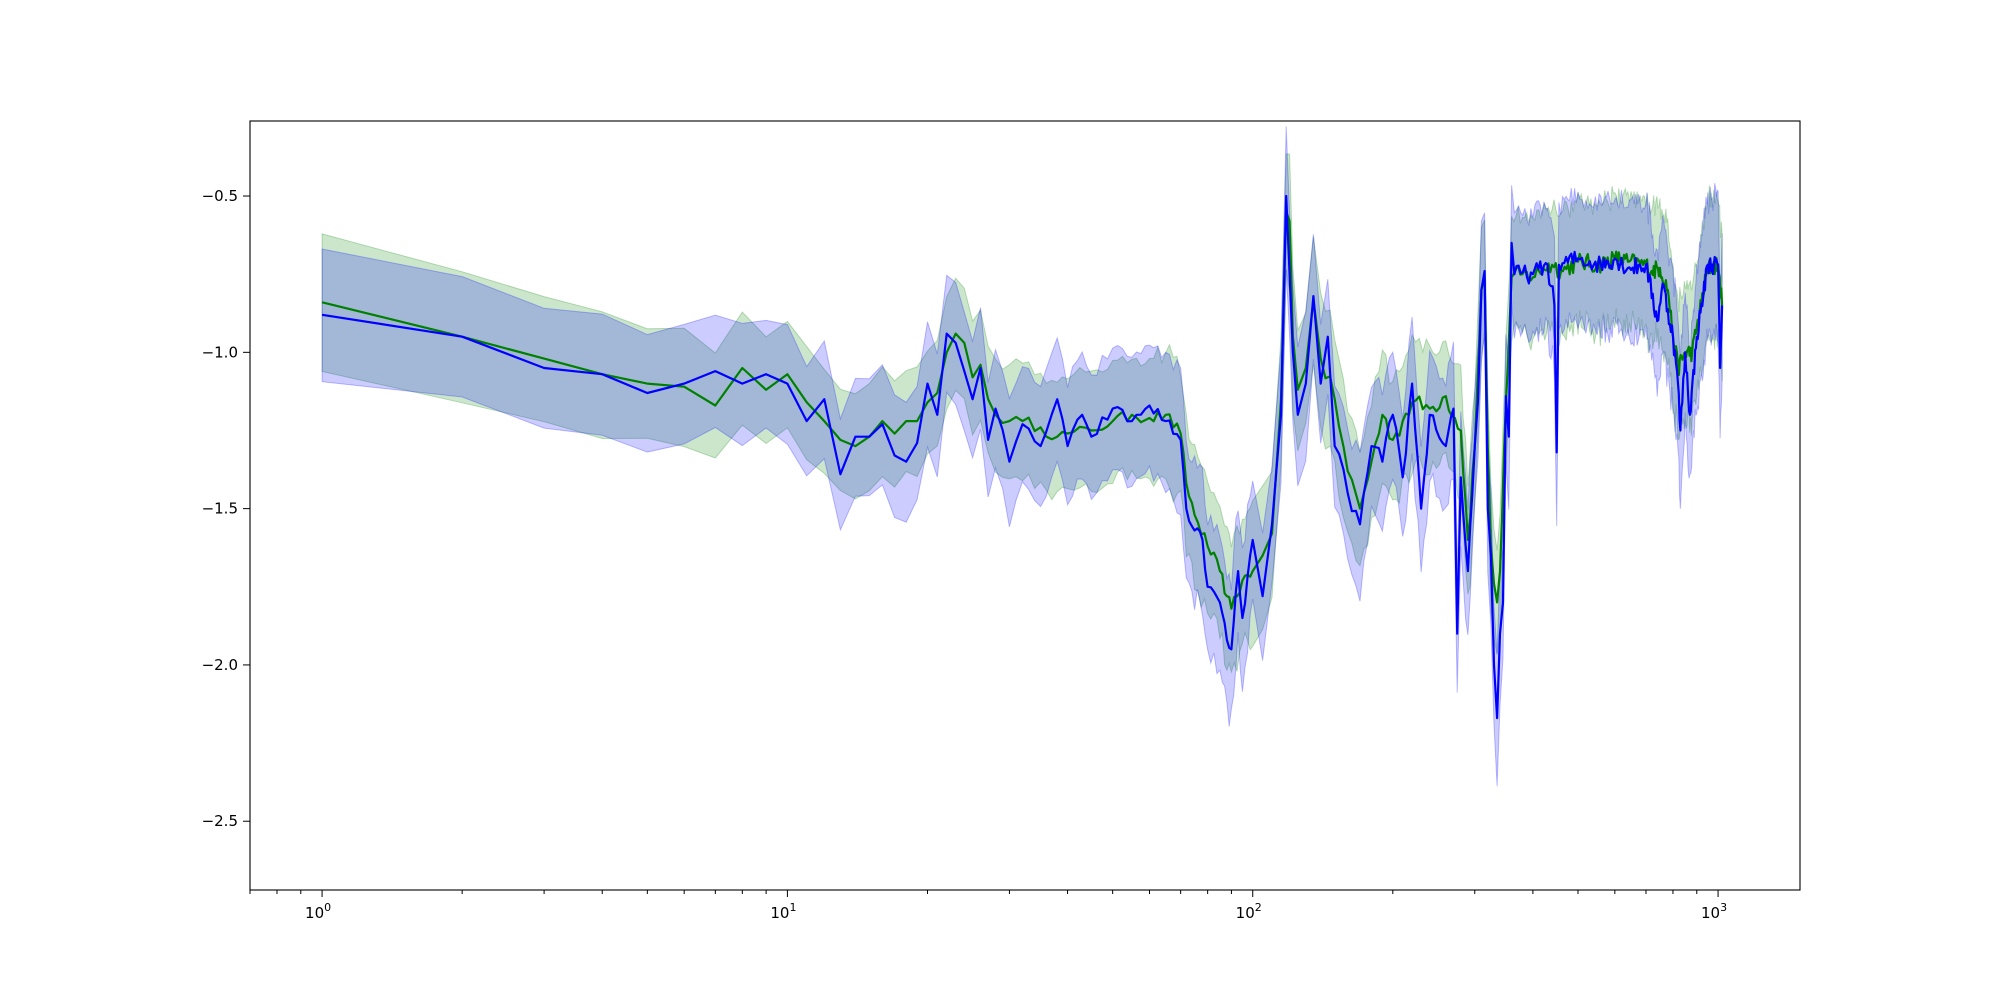 This screenshot has height=1000, width=2000. I want to click on x-axis: 10⁰ 10¹ 10² 10³, so click(988, 906).